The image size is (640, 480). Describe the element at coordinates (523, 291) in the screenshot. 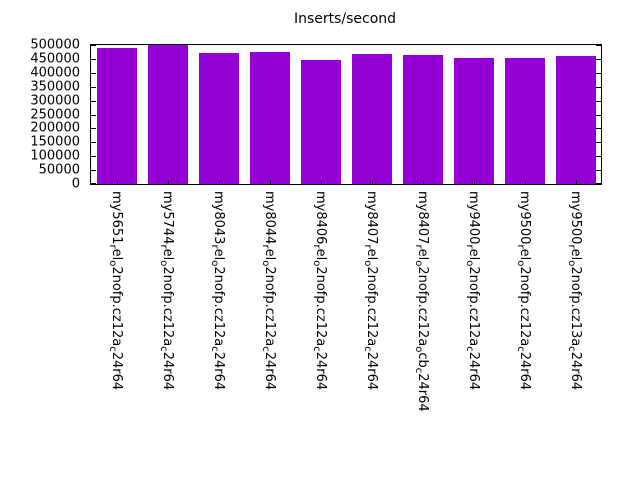

I see `x-axis-label: my9500relo2nofp.cz12ac24r64` at that location.